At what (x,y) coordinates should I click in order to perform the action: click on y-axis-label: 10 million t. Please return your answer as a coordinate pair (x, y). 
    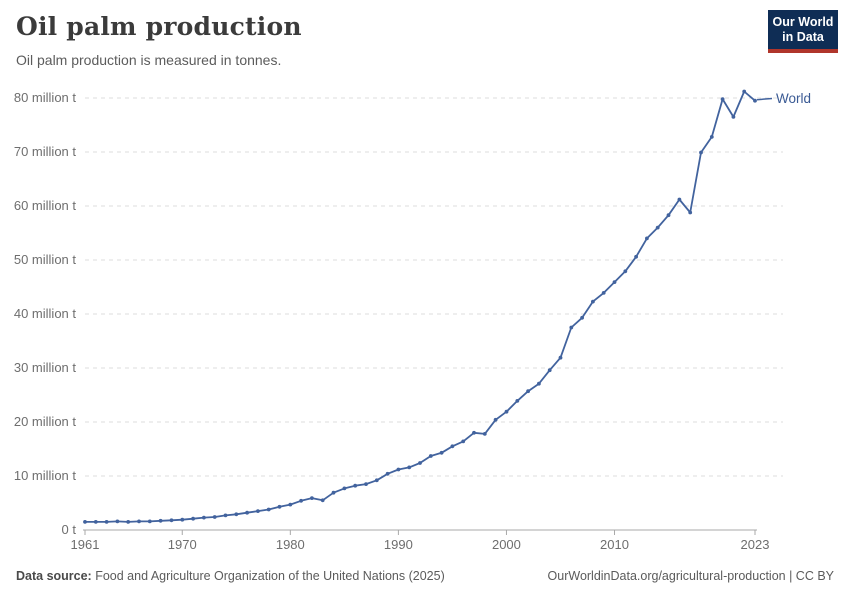
    Looking at the image, I should click on (44, 475).